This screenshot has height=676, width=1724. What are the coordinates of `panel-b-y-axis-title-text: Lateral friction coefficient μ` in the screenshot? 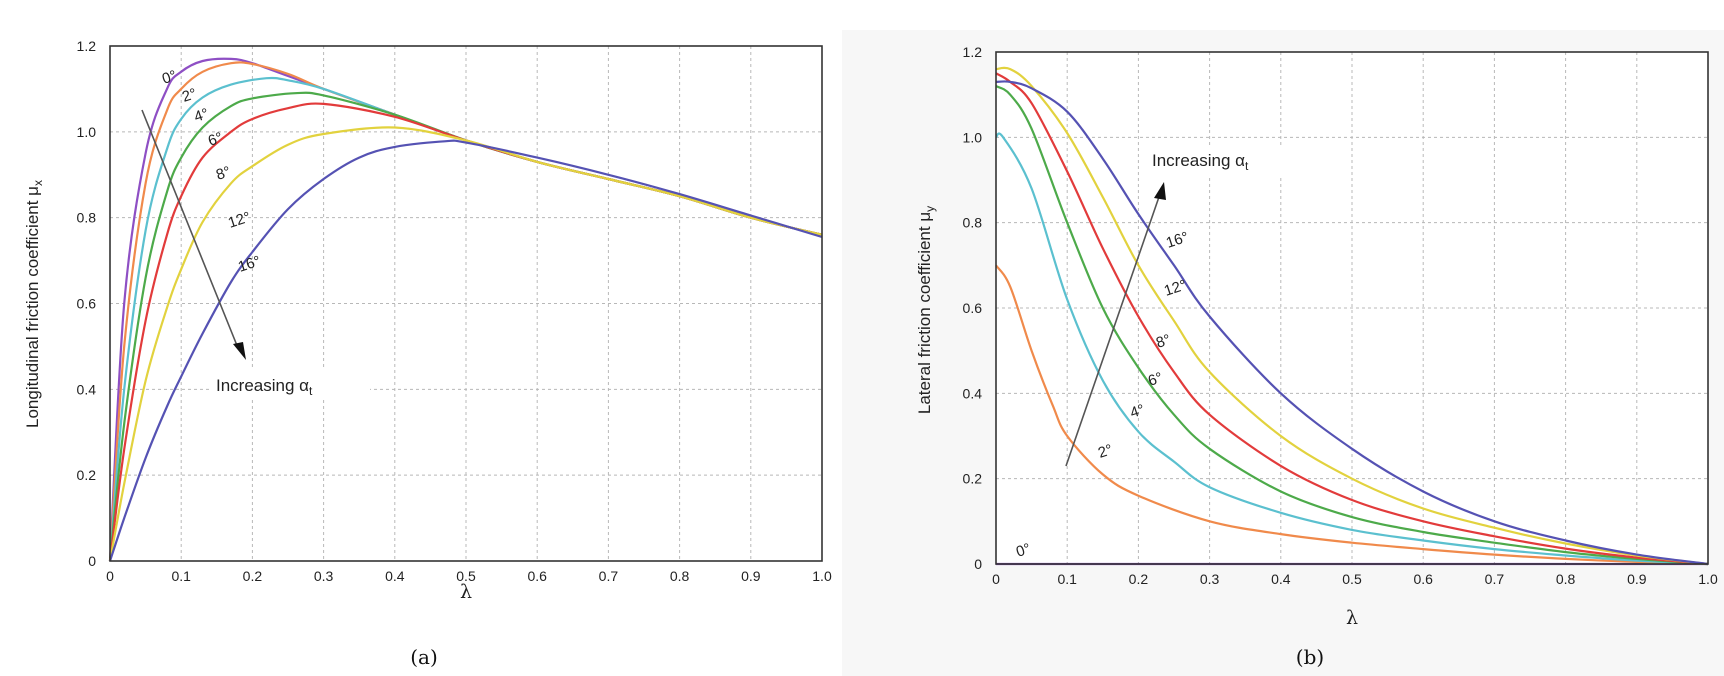 It's located at (924, 313).